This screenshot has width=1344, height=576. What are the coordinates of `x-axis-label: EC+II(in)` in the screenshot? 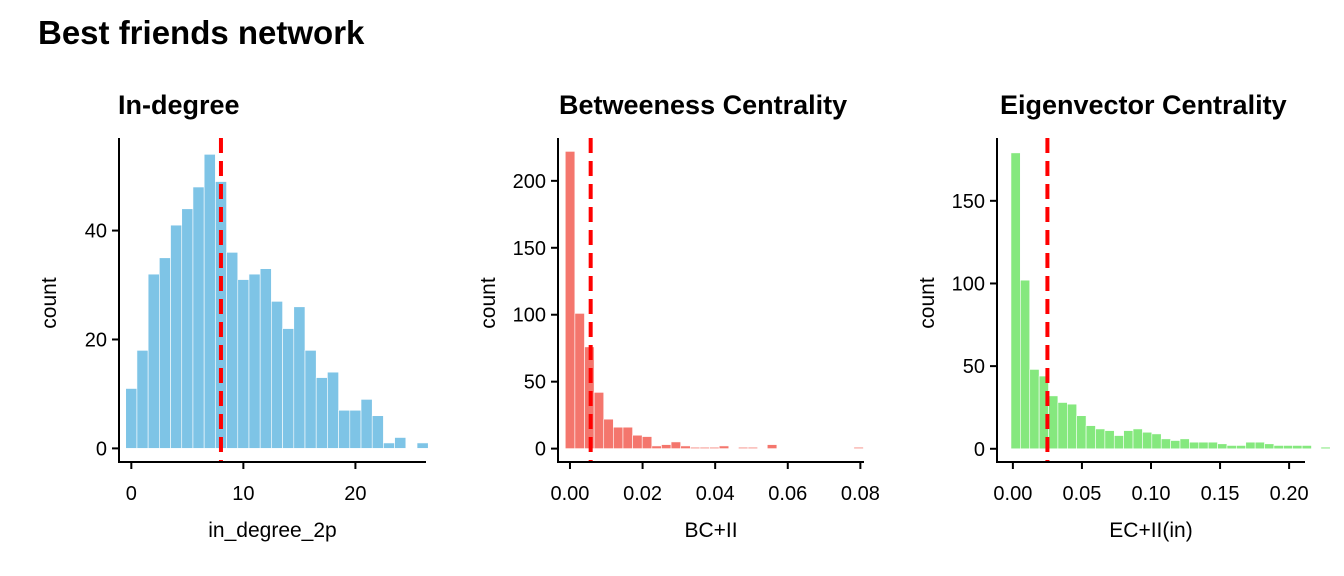 It's located at (1150, 530).